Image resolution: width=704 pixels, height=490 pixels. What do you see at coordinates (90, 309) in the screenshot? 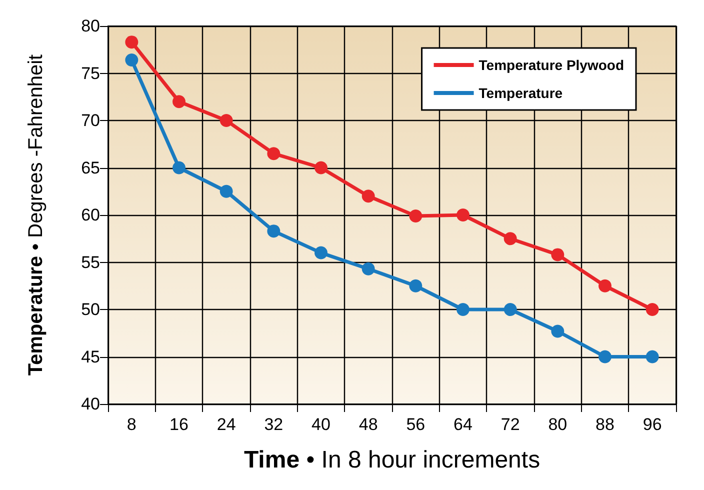
I see `y-tick-label: 50` at bounding box center [90, 309].